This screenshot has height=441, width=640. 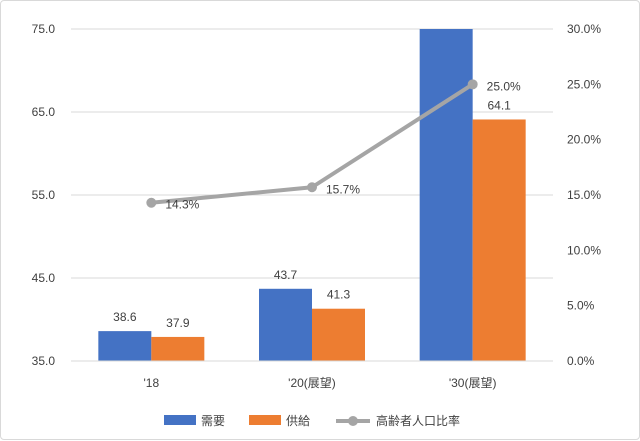 I want to click on bar-供給-2, so click(x=499, y=240).